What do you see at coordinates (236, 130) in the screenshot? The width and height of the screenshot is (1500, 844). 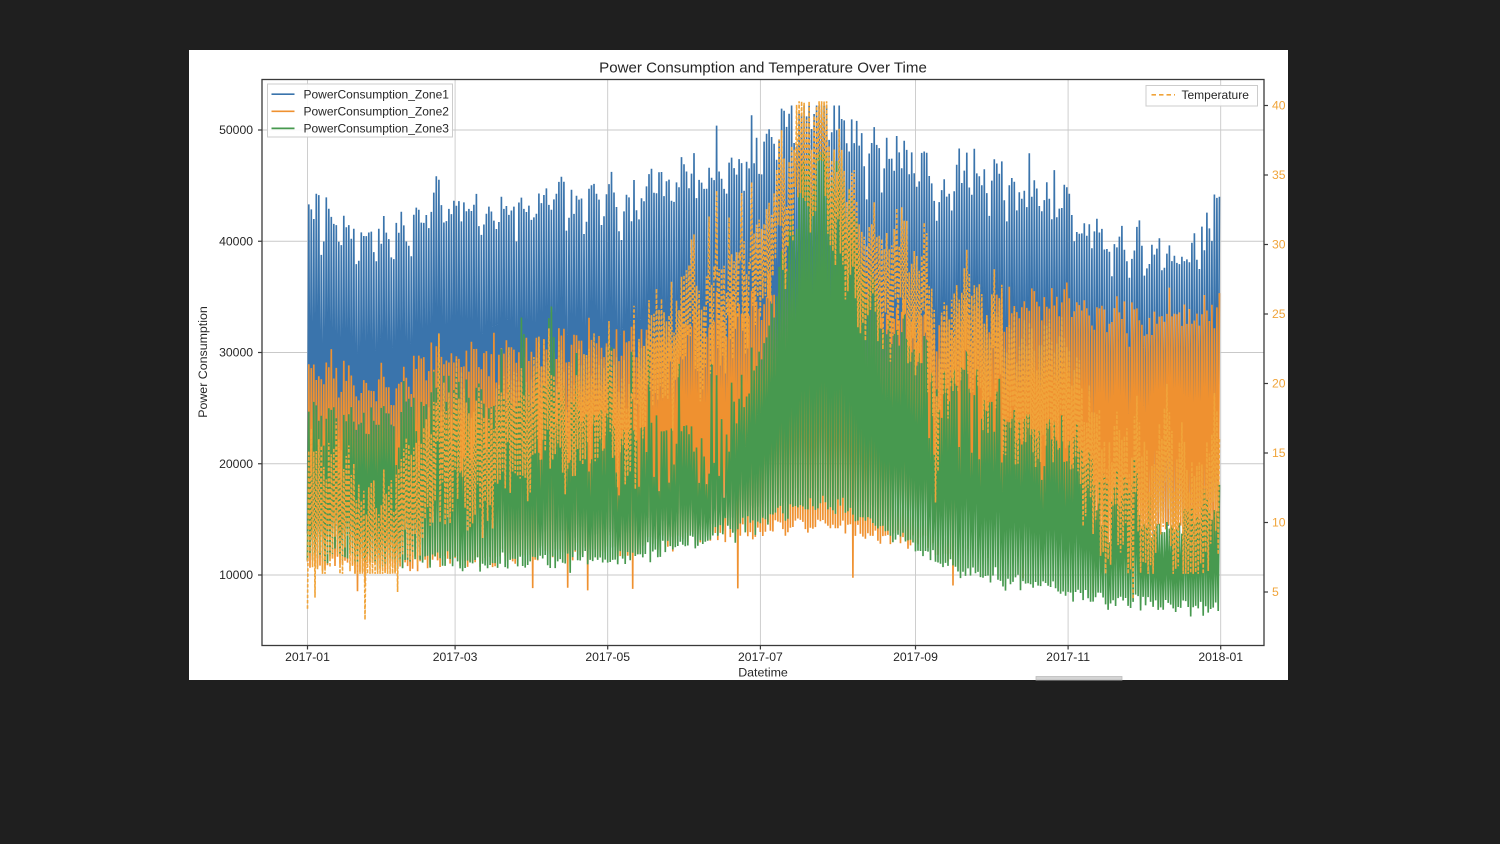 I see `svg-text: 50000` at bounding box center [236, 130].